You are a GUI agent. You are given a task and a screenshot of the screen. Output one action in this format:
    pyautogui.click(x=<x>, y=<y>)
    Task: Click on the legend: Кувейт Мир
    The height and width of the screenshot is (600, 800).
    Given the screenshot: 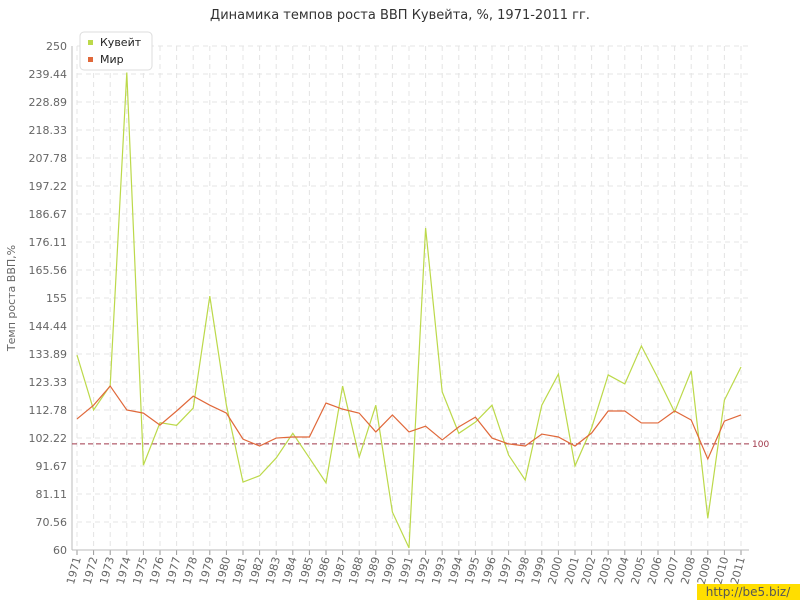 What is the action you would take?
    pyautogui.click(x=116, y=51)
    